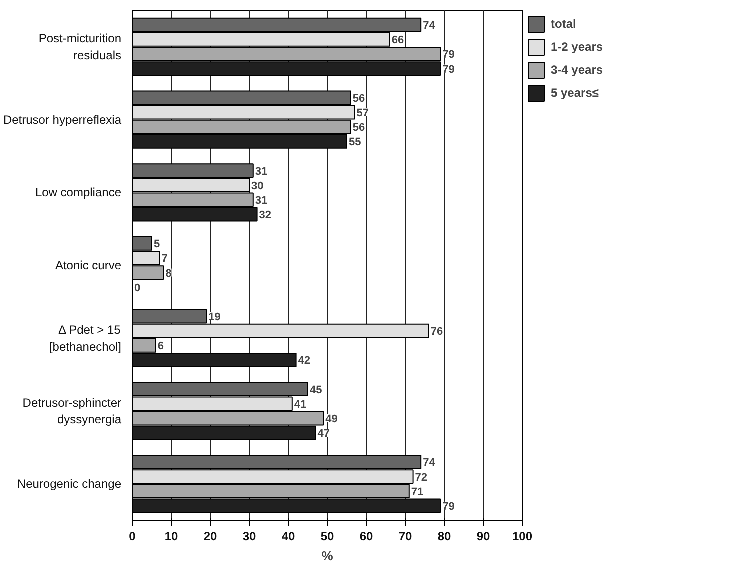 The image size is (756, 588). What do you see at coordinates (417, 492) in the screenshot?
I see `data-label: 71` at bounding box center [417, 492].